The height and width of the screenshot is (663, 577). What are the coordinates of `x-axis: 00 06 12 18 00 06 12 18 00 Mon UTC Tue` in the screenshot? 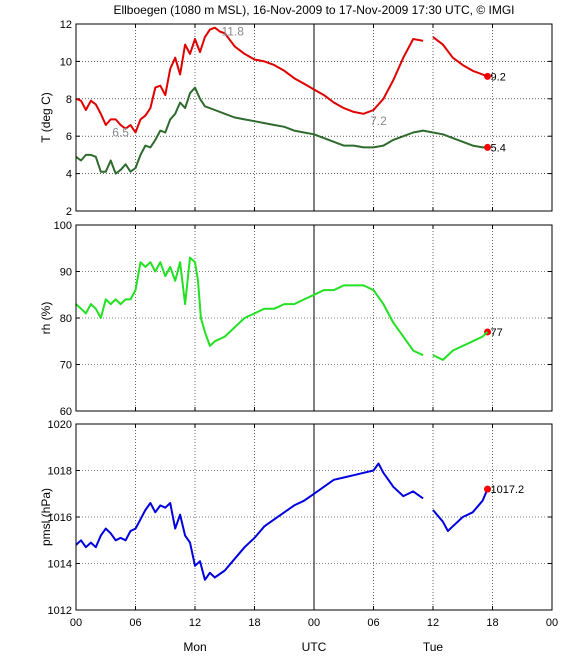 It's located at (314, 635).